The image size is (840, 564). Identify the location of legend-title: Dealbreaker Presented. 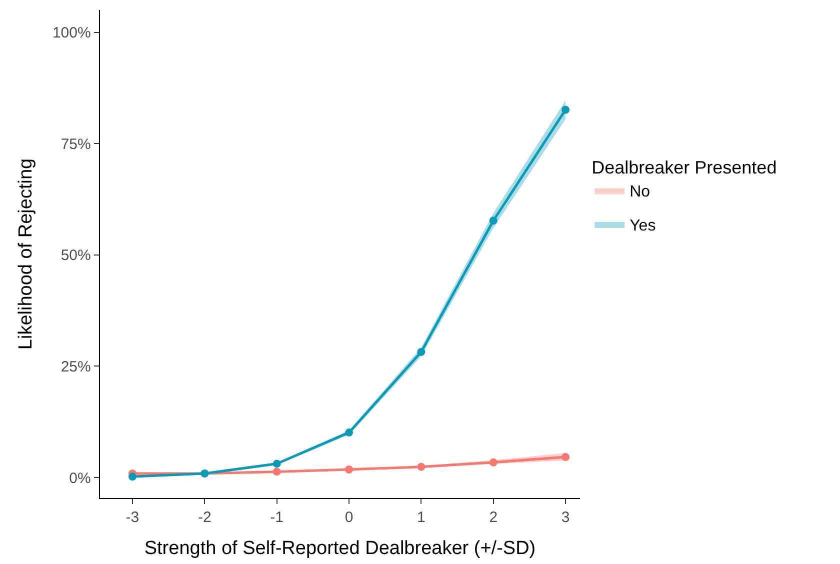
(684, 167).